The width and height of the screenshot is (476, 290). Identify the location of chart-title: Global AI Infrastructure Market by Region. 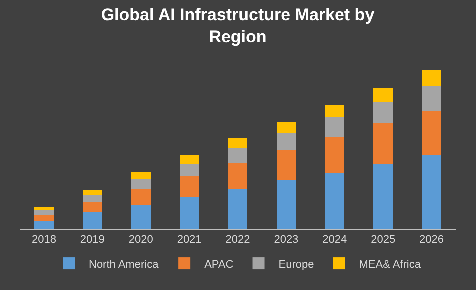
(238, 25).